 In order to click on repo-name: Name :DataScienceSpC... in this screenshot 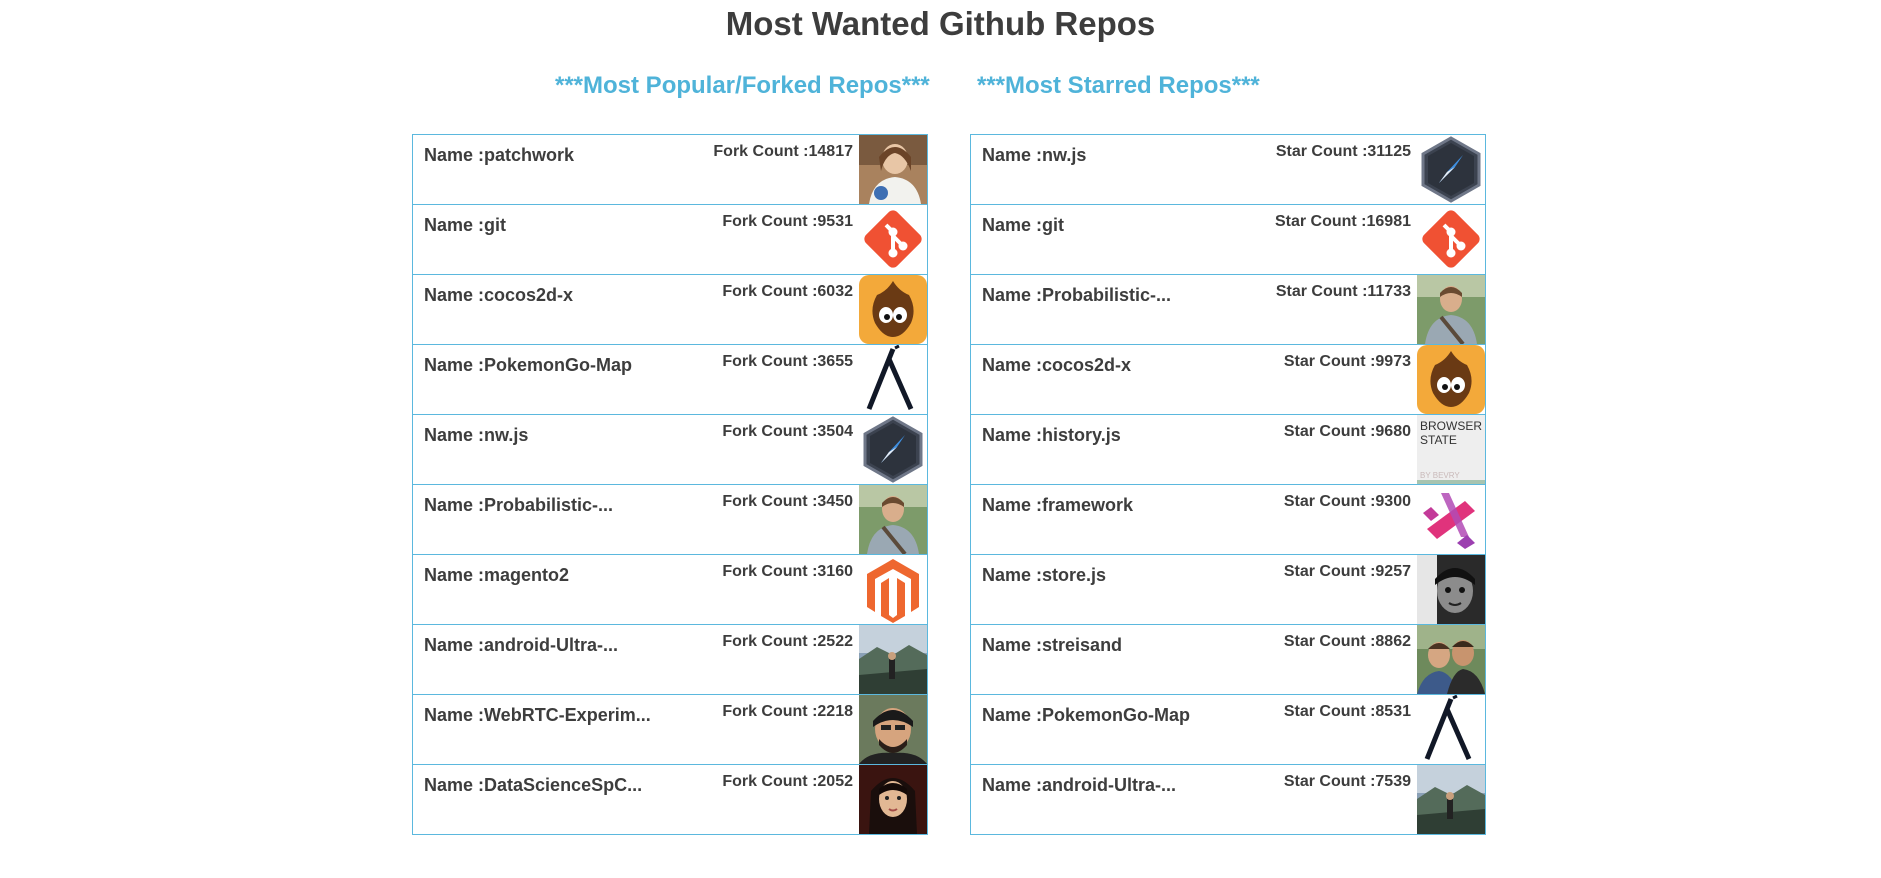, I will do `click(533, 785)`.